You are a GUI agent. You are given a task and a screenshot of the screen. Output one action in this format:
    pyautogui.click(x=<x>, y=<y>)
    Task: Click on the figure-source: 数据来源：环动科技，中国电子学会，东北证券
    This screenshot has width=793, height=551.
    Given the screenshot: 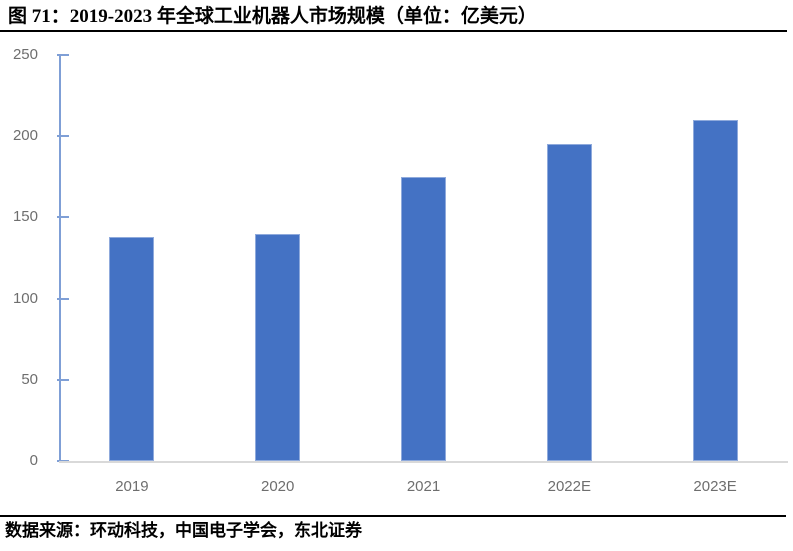 What is the action you would take?
    pyautogui.click(x=183, y=530)
    